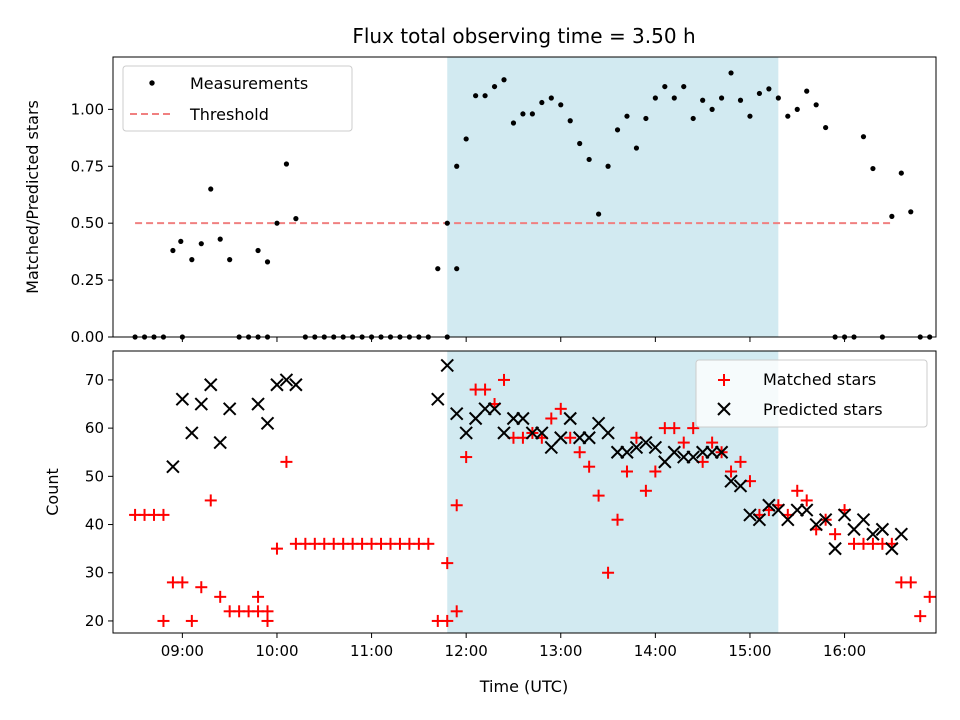 This screenshot has width=960, height=720. Describe the element at coordinates (152, 83) in the screenshot. I see `legend-measurements-marker` at that location.